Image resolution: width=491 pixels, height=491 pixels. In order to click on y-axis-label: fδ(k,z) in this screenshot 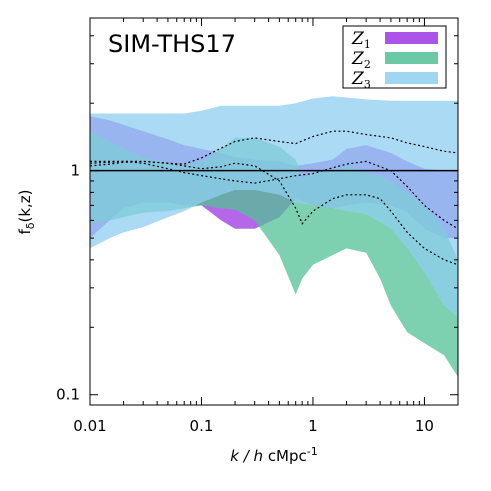, I will do `click(26, 211)`.